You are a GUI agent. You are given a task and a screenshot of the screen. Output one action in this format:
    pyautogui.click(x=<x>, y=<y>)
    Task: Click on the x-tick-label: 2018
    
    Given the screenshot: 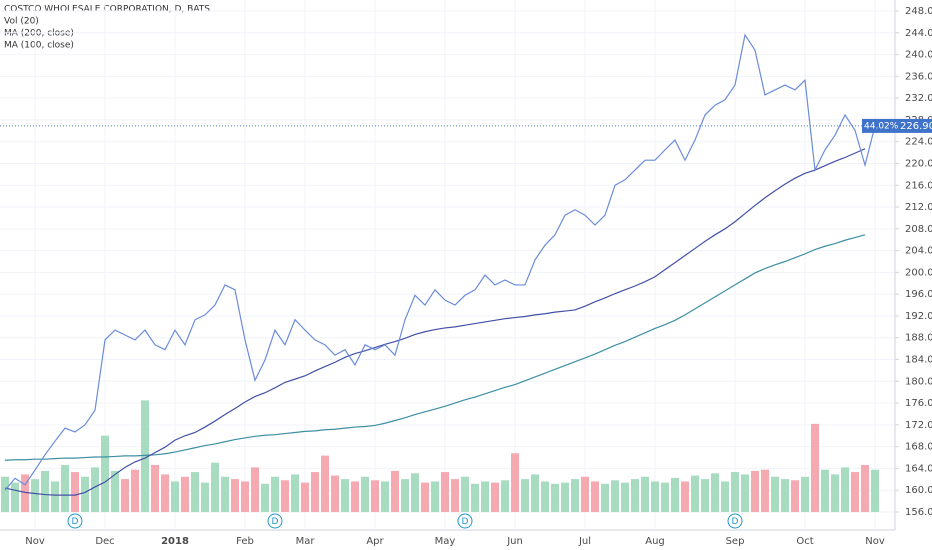 What is the action you would take?
    pyautogui.click(x=175, y=541)
    